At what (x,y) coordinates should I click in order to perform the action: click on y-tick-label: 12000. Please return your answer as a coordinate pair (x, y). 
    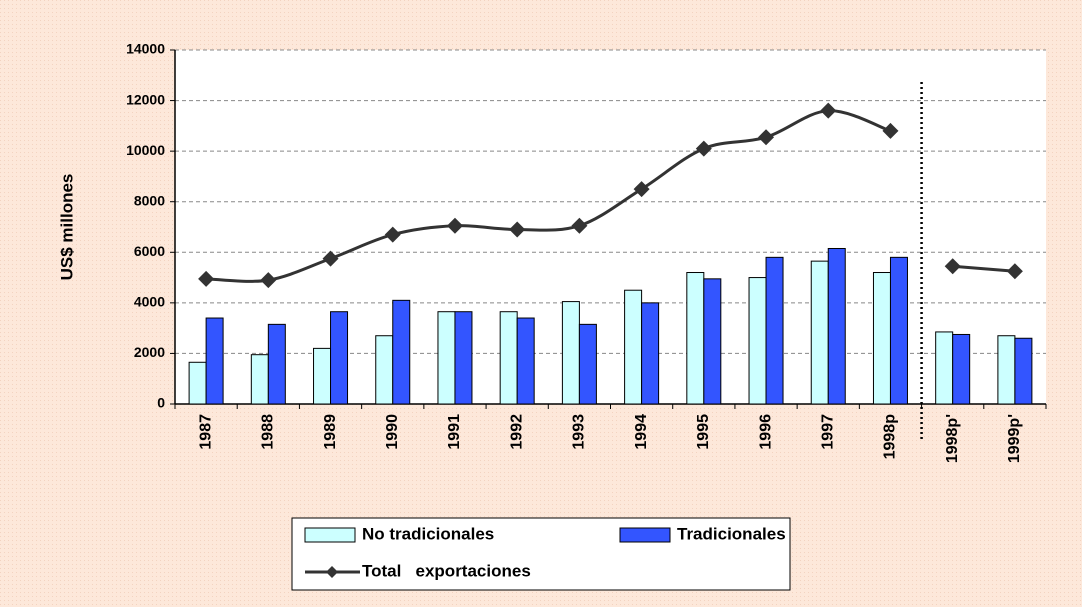
    Looking at the image, I should click on (145, 99).